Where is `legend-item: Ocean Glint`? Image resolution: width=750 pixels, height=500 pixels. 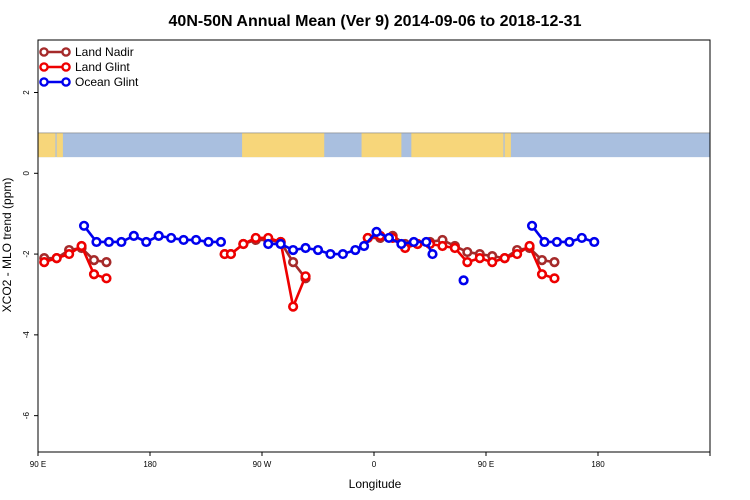
legend-item: Ocean Glint is located at coordinates (89, 82).